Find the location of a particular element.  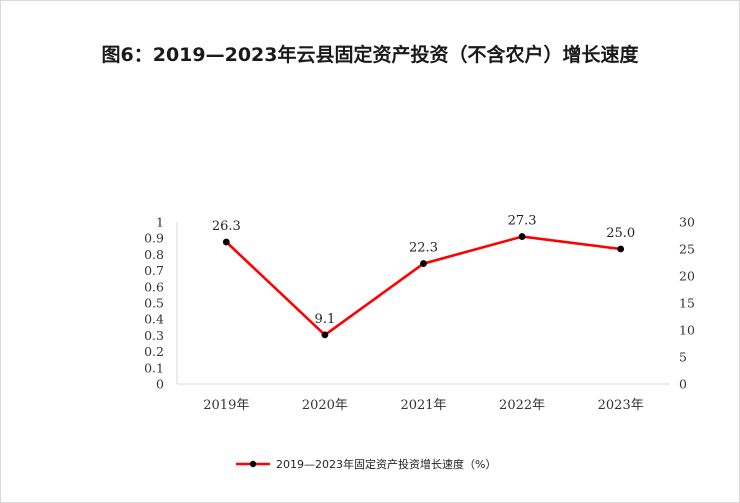

chart-title: 图6：2019—2023年云县固定资产投资（不含农户）增长速度 is located at coordinates (370, 55).